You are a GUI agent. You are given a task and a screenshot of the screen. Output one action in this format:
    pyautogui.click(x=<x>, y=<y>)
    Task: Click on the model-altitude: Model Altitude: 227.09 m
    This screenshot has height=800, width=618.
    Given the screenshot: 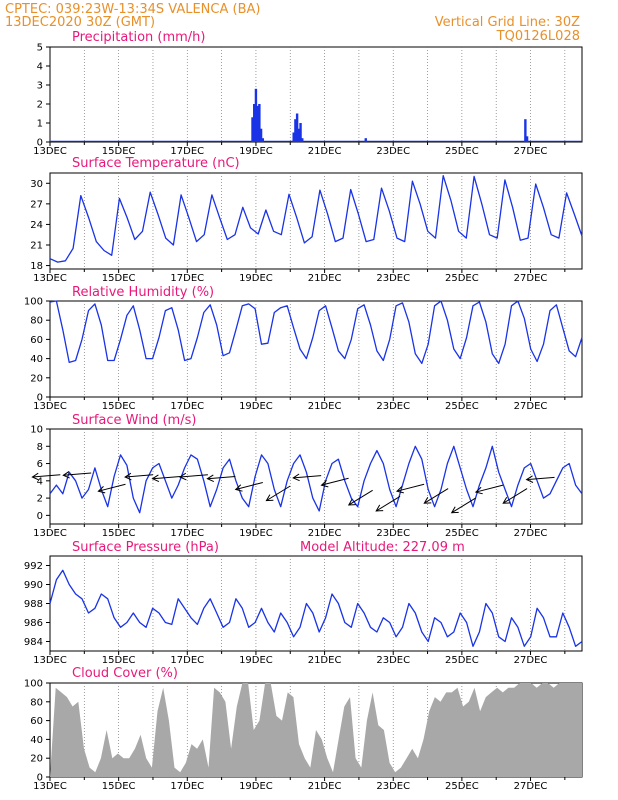 What is the action you would take?
    pyautogui.click(x=382, y=547)
    